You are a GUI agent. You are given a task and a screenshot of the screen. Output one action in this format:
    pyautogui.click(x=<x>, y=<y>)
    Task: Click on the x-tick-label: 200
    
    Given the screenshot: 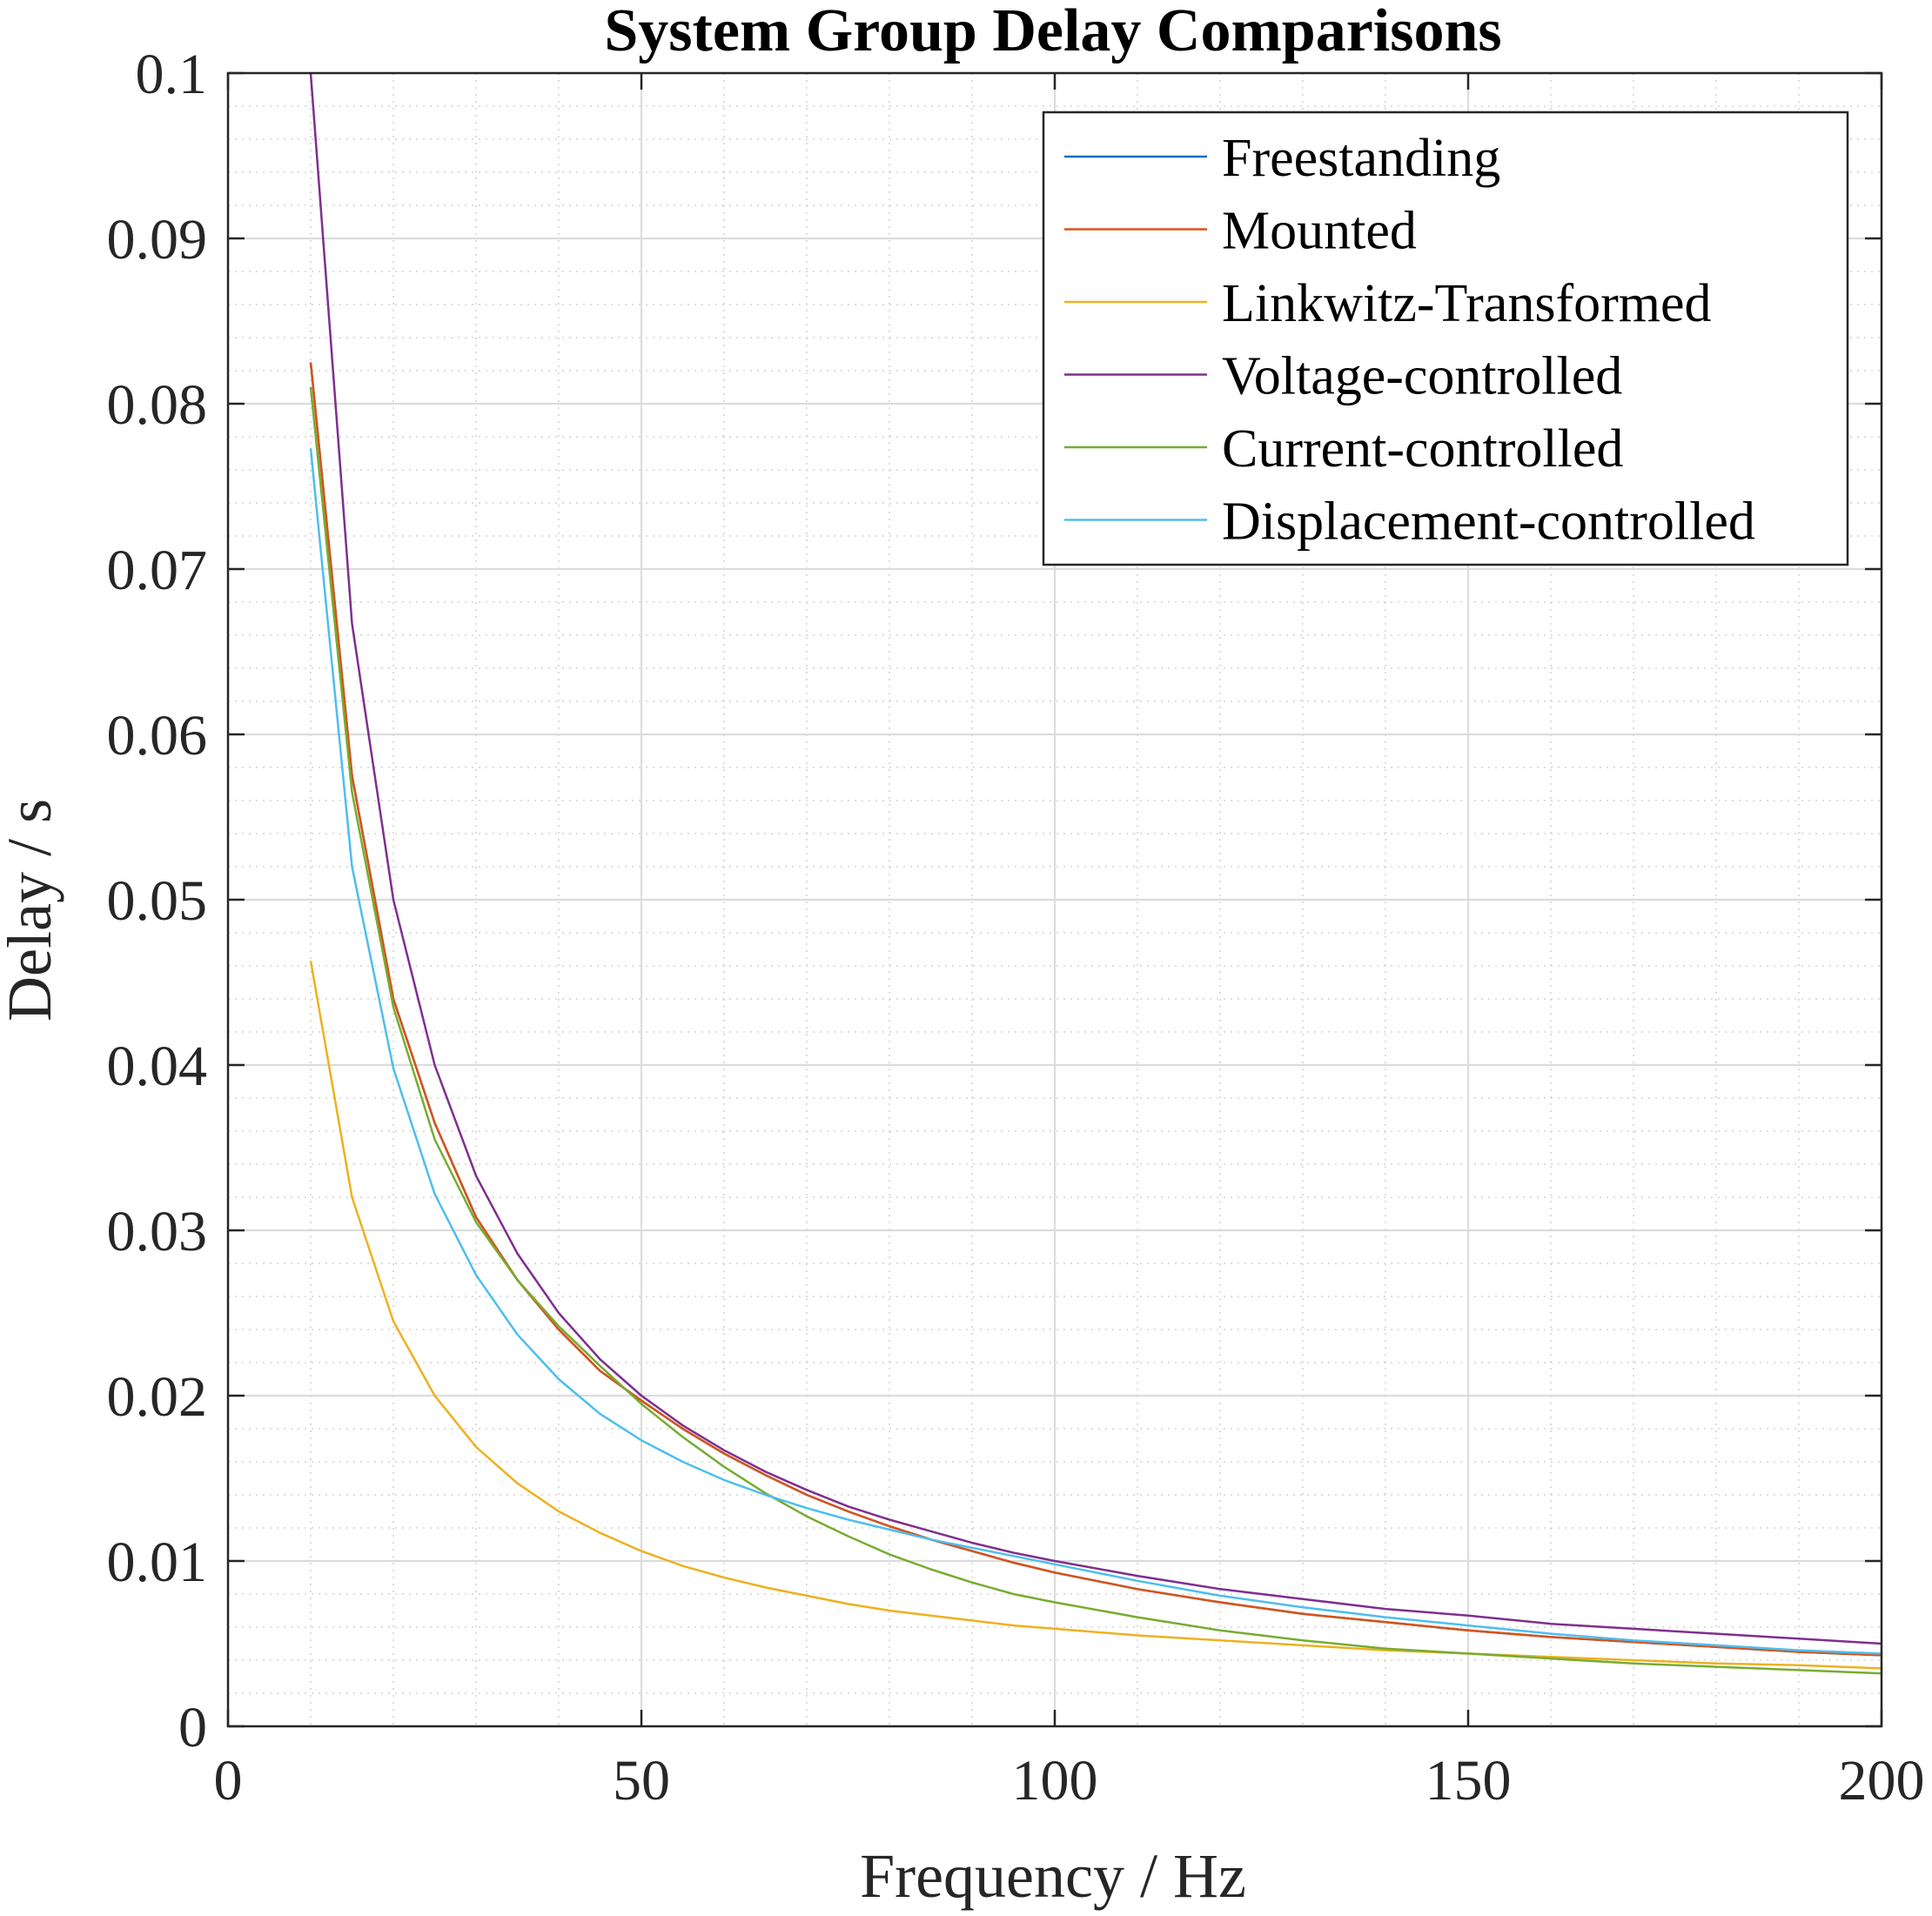 What is the action you would take?
    pyautogui.click(x=1882, y=1780)
    